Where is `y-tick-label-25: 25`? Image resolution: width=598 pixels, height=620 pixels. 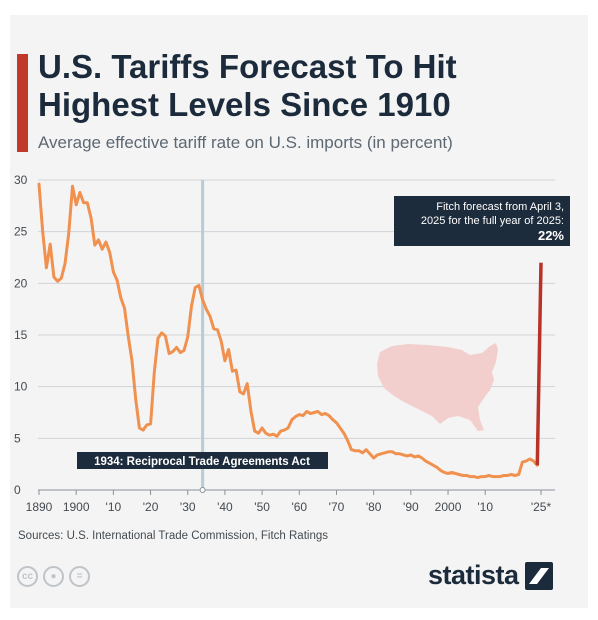 y-tick-label-25: 25 is located at coordinates (21, 232).